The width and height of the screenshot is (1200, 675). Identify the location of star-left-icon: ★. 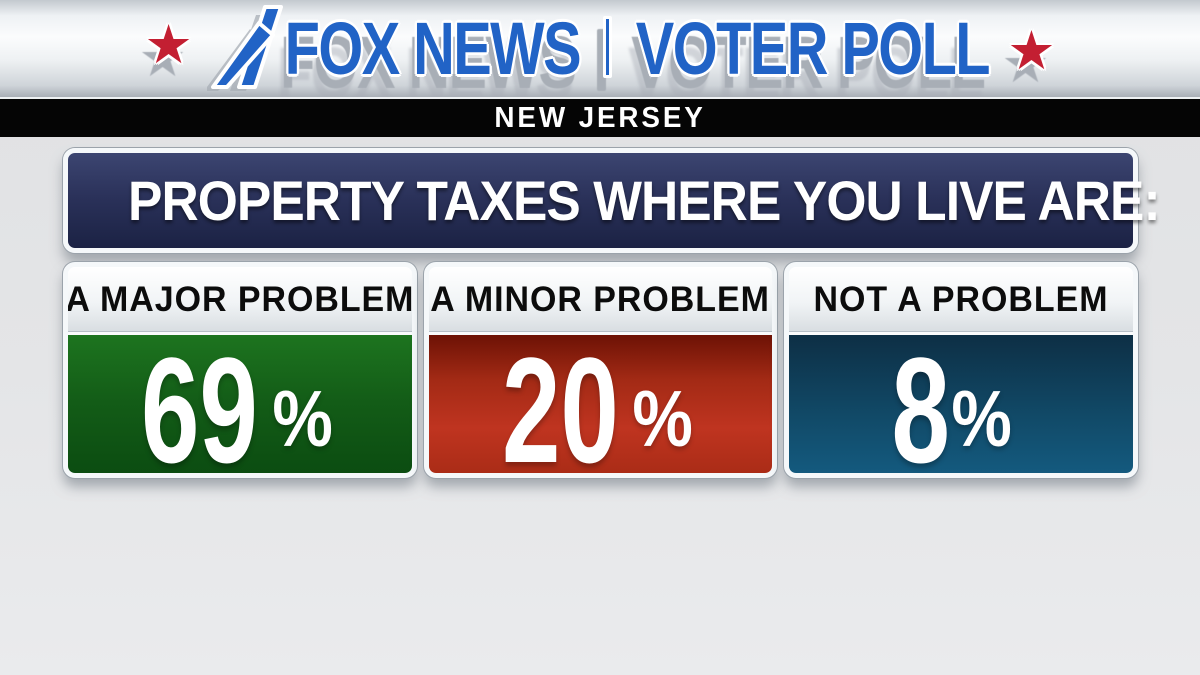
(168, 44).